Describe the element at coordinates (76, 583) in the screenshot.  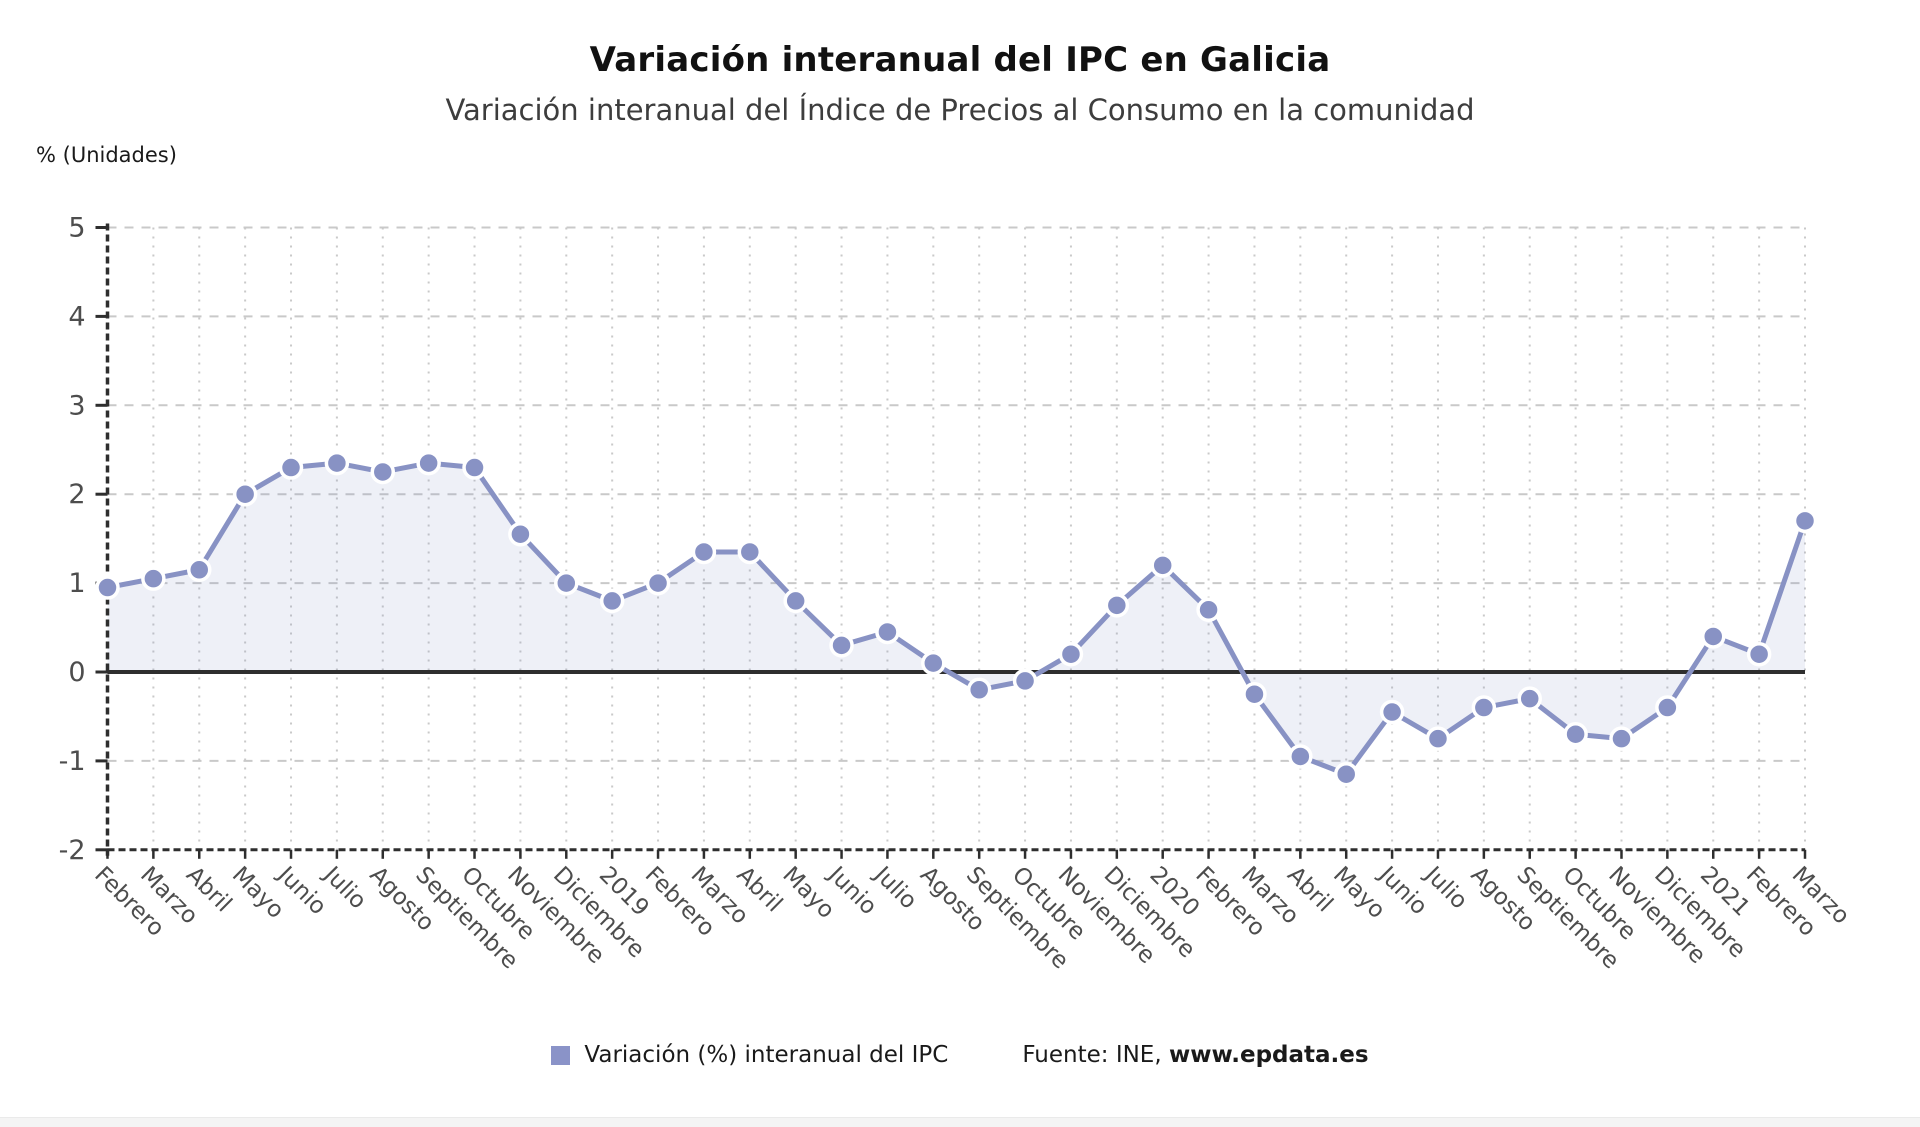
I see `y-tick-label: 1` at that location.